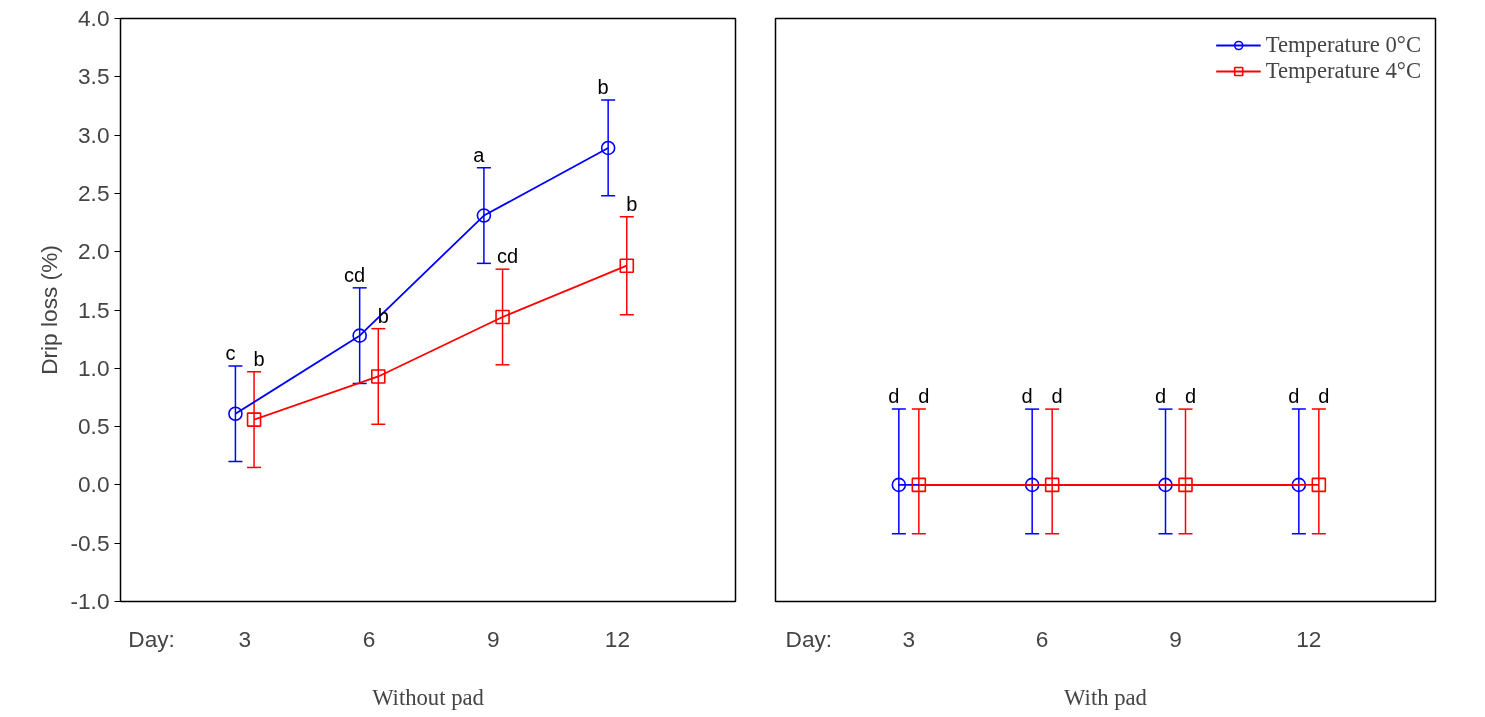 The height and width of the screenshot is (717, 1485). Describe the element at coordinates (94, 192) in the screenshot. I see `y-tick-label: 2.5` at that location.